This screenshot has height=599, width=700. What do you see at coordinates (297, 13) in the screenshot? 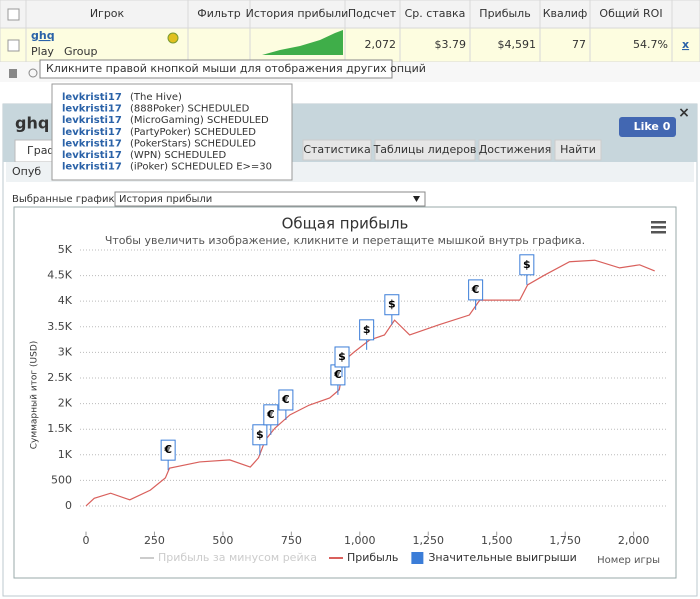
I see `header: История прибыли` at bounding box center [297, 13].